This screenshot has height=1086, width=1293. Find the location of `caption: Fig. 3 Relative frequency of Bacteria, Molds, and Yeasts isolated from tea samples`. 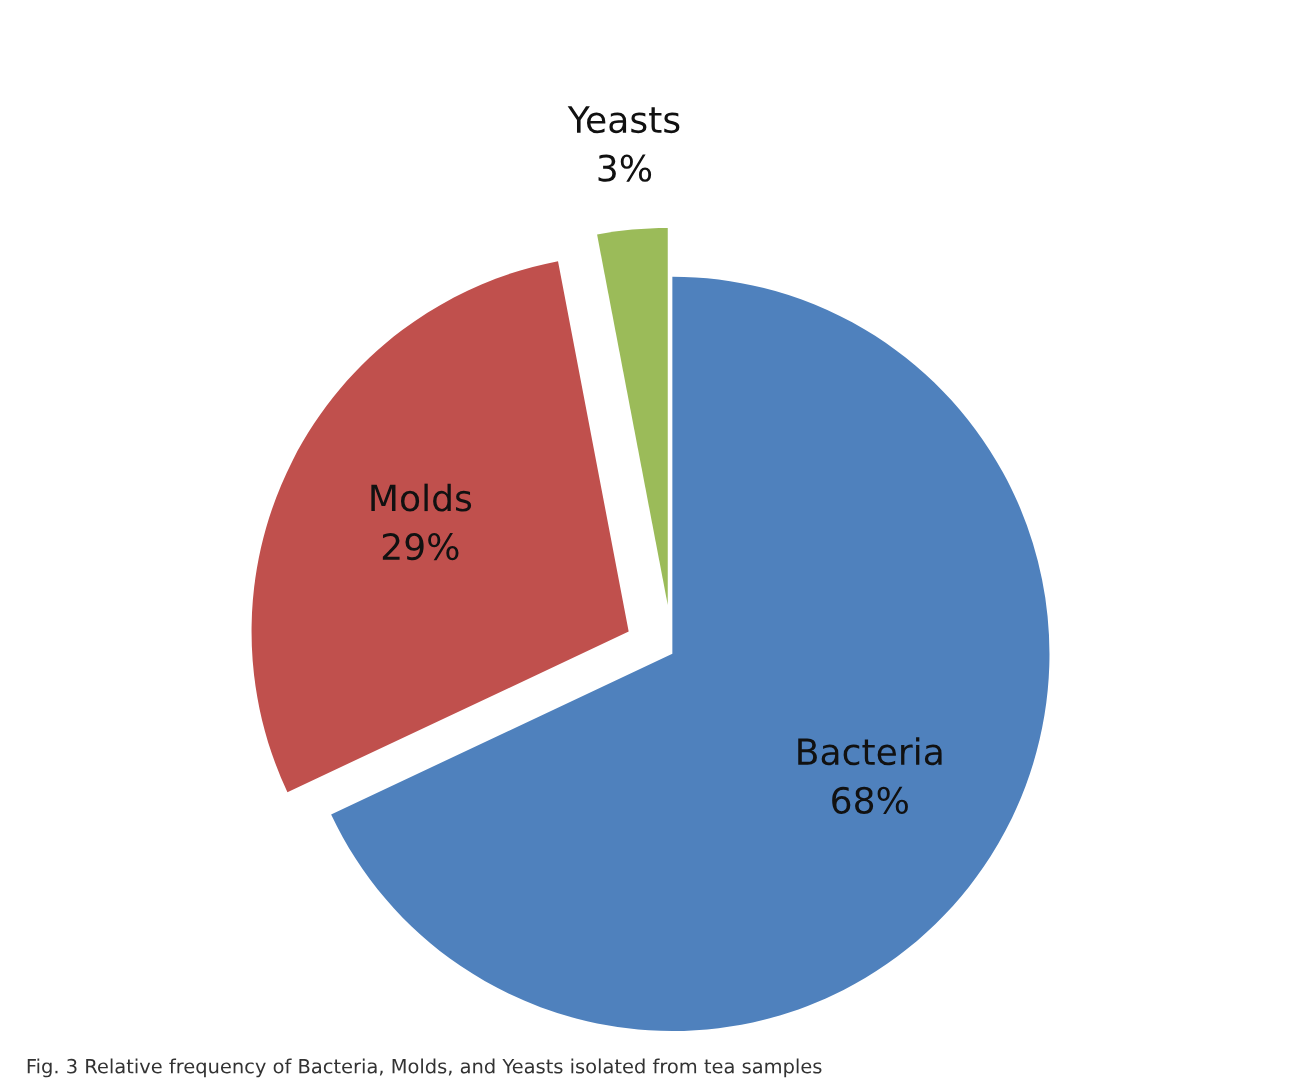

caption: Fig. 3 Relative frequency of Bacteria, Molds, and Yeasts isolated from tea samples is located at coordinates (424, 1068).